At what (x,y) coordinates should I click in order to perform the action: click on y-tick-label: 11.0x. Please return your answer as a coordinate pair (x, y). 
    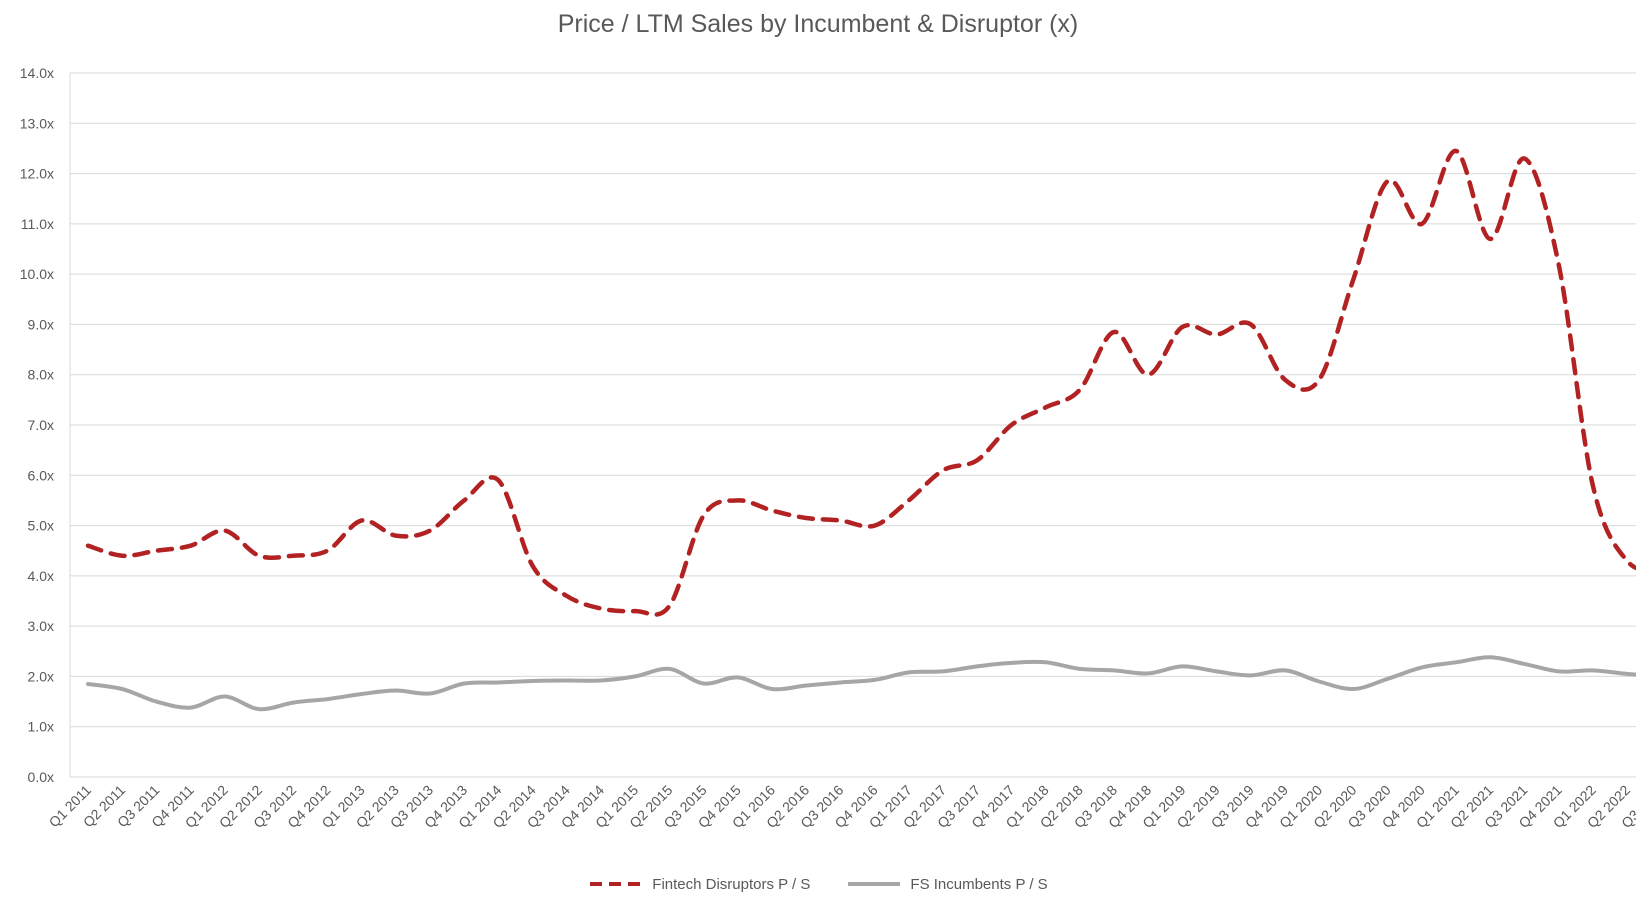
    Looking at the image, I should click on (37, 224).